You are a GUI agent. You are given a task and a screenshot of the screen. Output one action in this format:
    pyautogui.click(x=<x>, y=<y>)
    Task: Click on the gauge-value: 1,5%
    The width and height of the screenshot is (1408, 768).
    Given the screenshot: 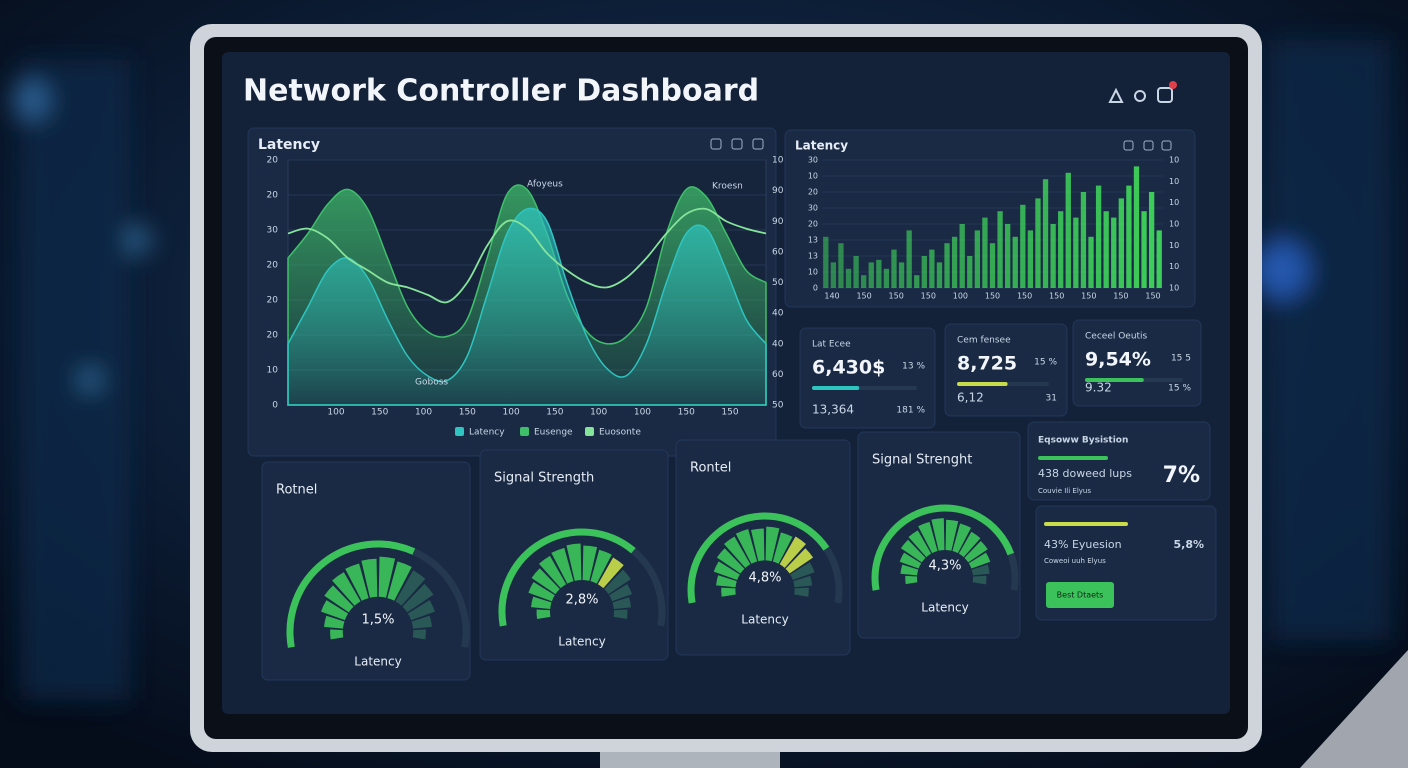 What is the action you would take?
    pyautogui.click(x=377, y=620)
    